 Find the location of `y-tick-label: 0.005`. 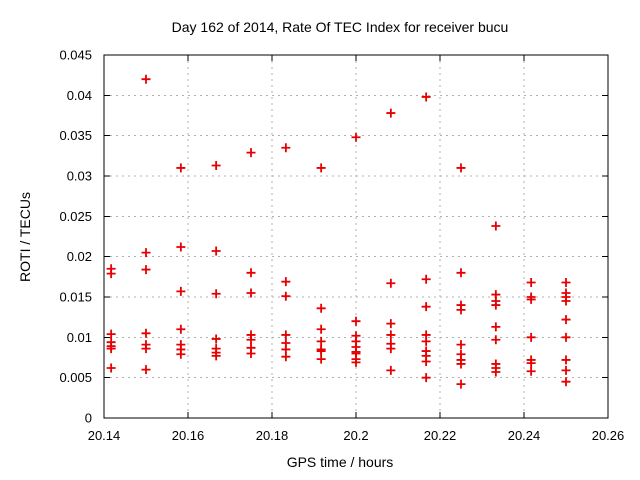

y-tick-label: 0.005 is located at coordinates (75, 377).